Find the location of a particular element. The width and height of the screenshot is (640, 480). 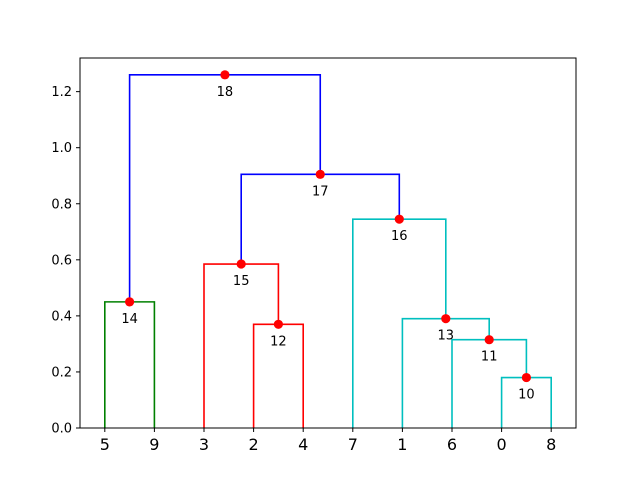

y-tick-label: 1.2 is located at coordinates (61, 92).